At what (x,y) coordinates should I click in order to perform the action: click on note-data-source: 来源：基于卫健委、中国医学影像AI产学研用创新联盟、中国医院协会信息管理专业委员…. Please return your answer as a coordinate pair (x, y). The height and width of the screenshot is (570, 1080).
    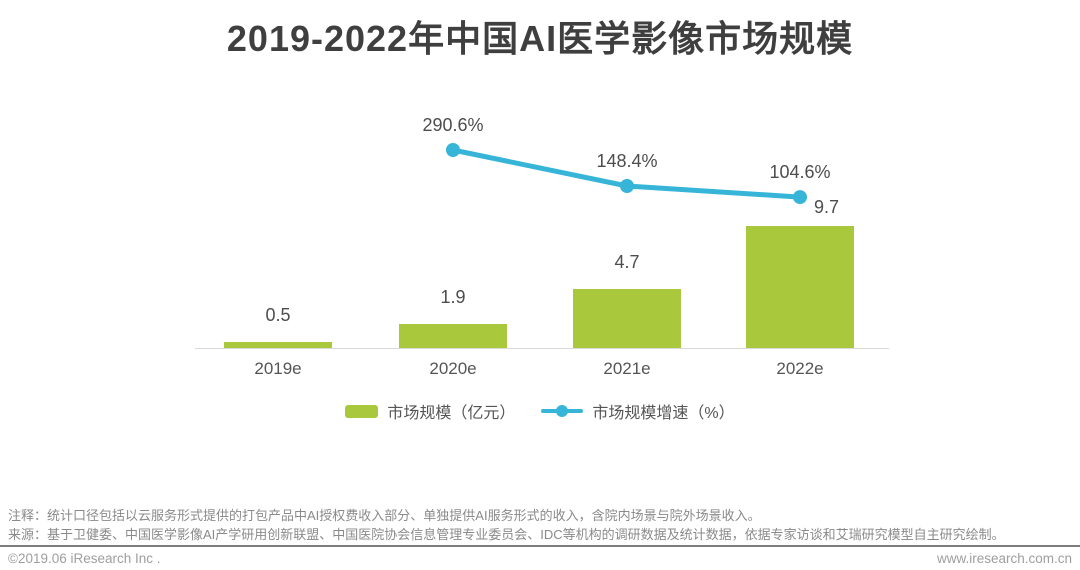
    Looking at the image, I should click on (506, 534).